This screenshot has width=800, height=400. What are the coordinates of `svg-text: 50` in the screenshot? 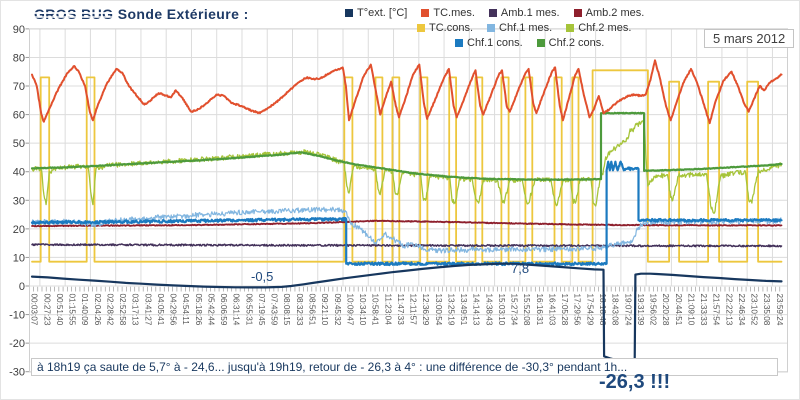 It's located at (19, 144).